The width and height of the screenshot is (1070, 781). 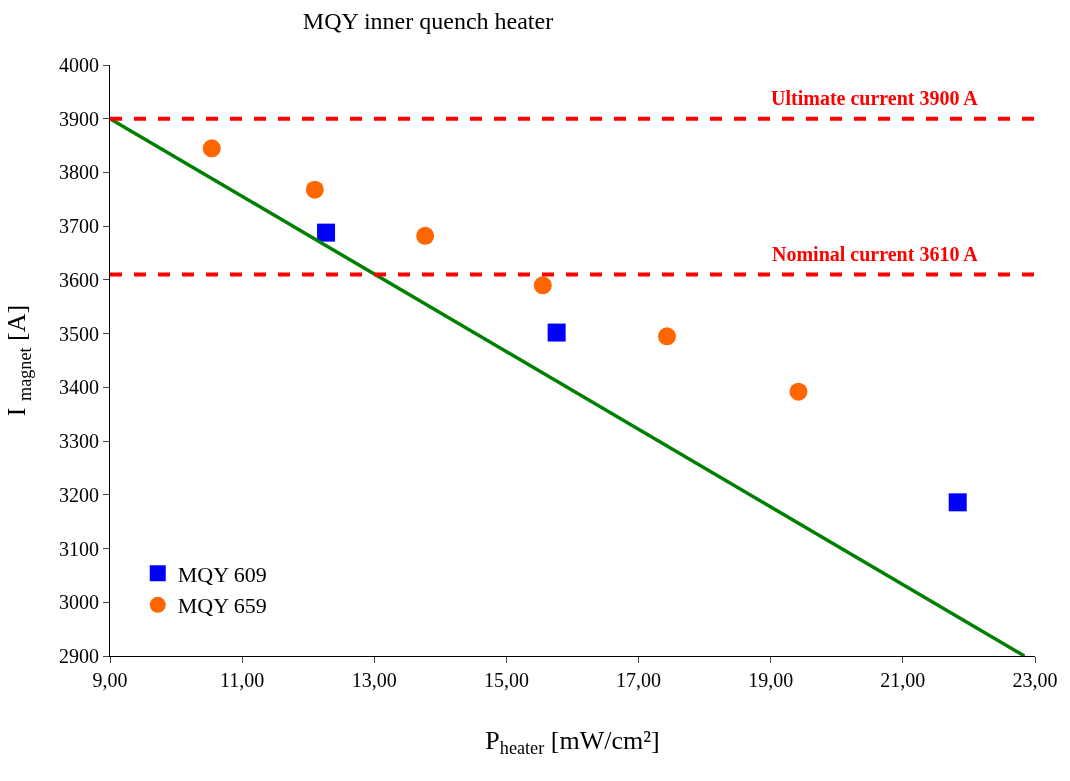 What do you see at coordinates (506, 680) in the screenshot?
I see `x-tick-label: 15,00` at bounding box center [506, 680].